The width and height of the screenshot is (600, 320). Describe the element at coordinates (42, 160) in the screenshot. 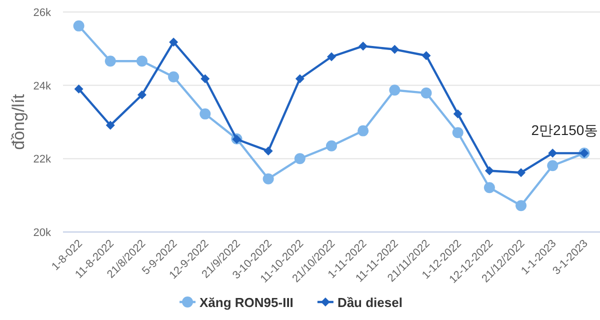

I see `y-tick-label: 22k` at that location.